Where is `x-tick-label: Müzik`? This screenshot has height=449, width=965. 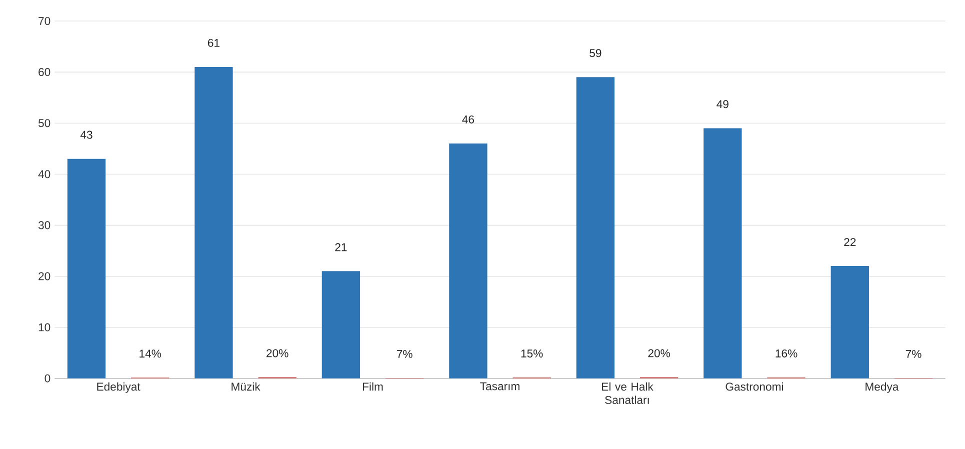 x-tick-label: Müzik is located at coordinates (246, 386).